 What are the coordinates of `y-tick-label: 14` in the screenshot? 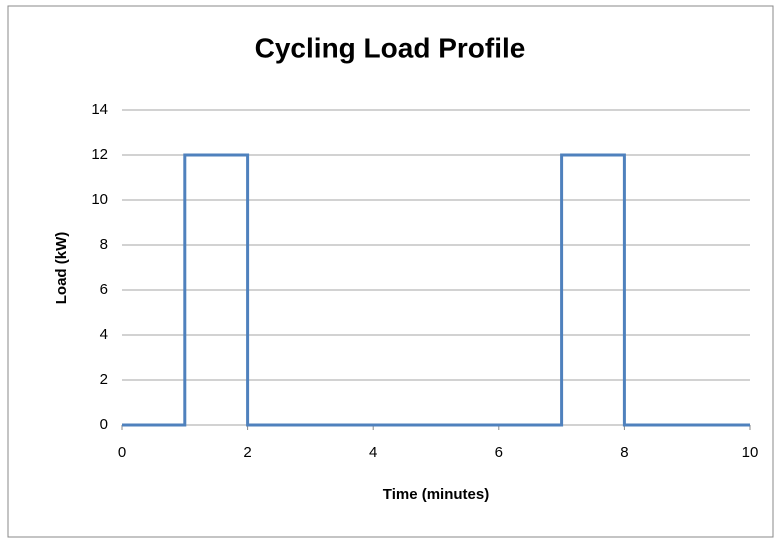 It's located at (99, 109).